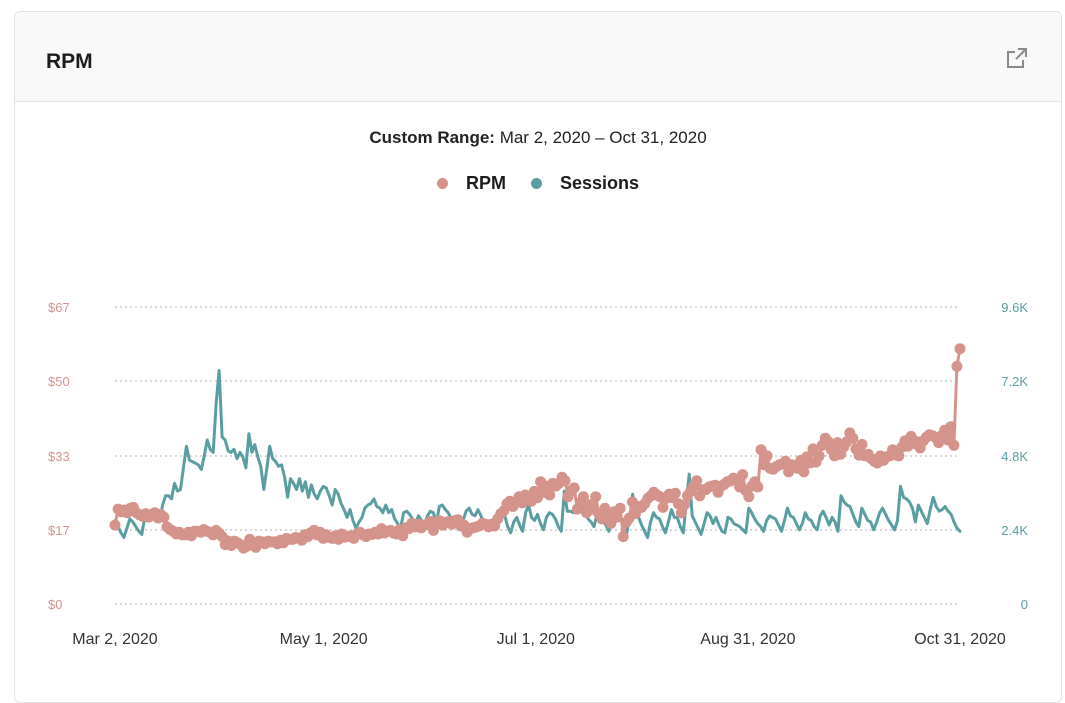  What do you see at coordinates (747, 639) in the screenshot?
I see `x-tick-label: Aug 31, 2020` at bounding box center [747, 639].